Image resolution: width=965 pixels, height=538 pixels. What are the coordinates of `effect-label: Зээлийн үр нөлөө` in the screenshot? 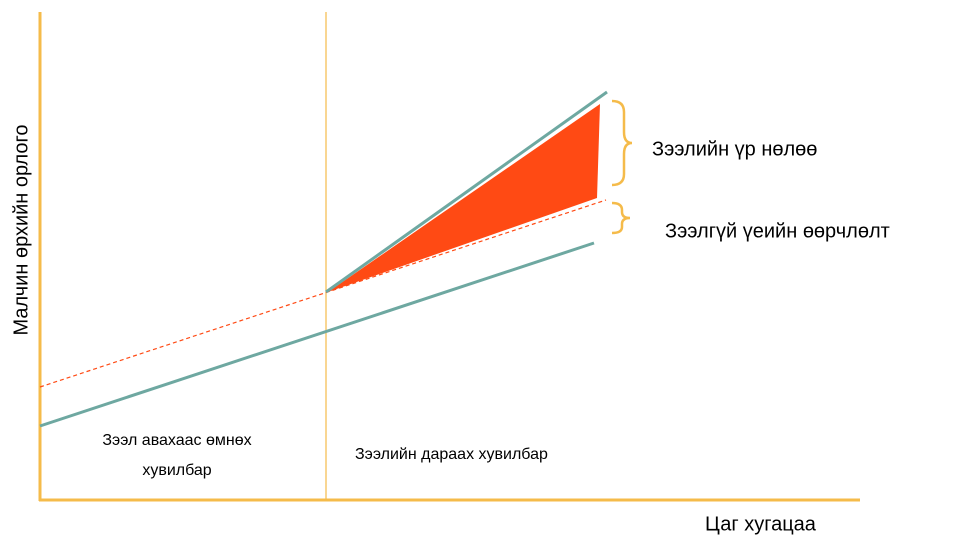 It's located at (734, 149).